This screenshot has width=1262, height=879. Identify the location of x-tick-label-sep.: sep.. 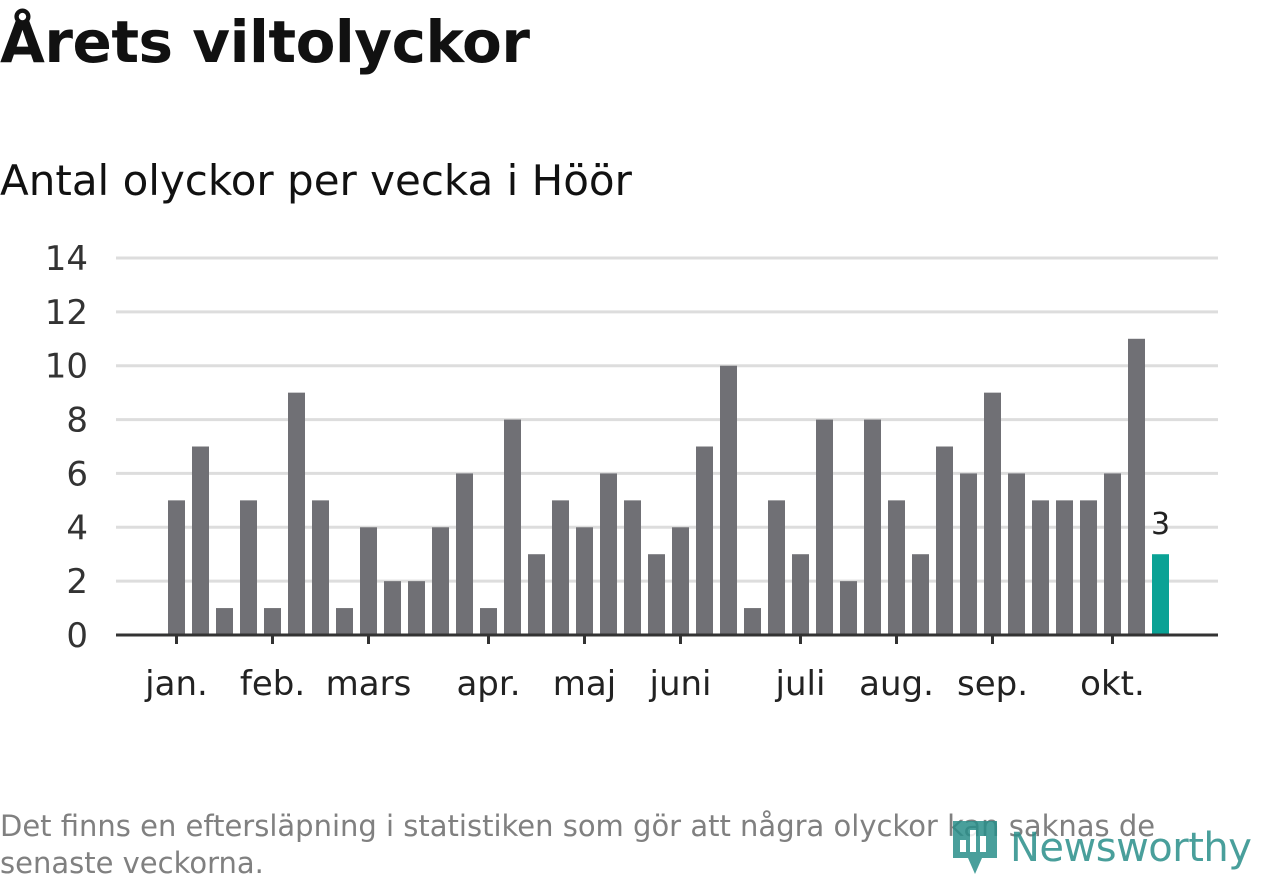
(992, 684).